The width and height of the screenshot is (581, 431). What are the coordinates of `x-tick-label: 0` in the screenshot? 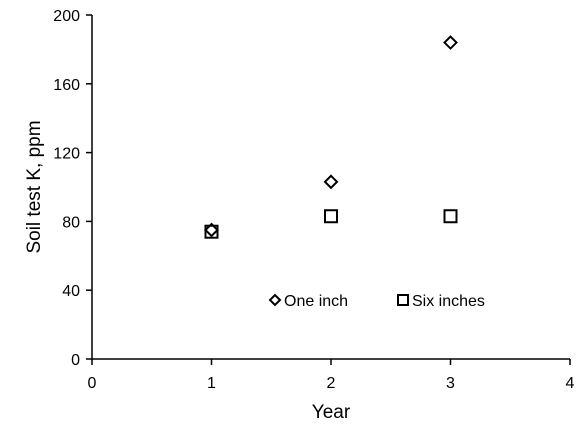 It's located at (92, 383).